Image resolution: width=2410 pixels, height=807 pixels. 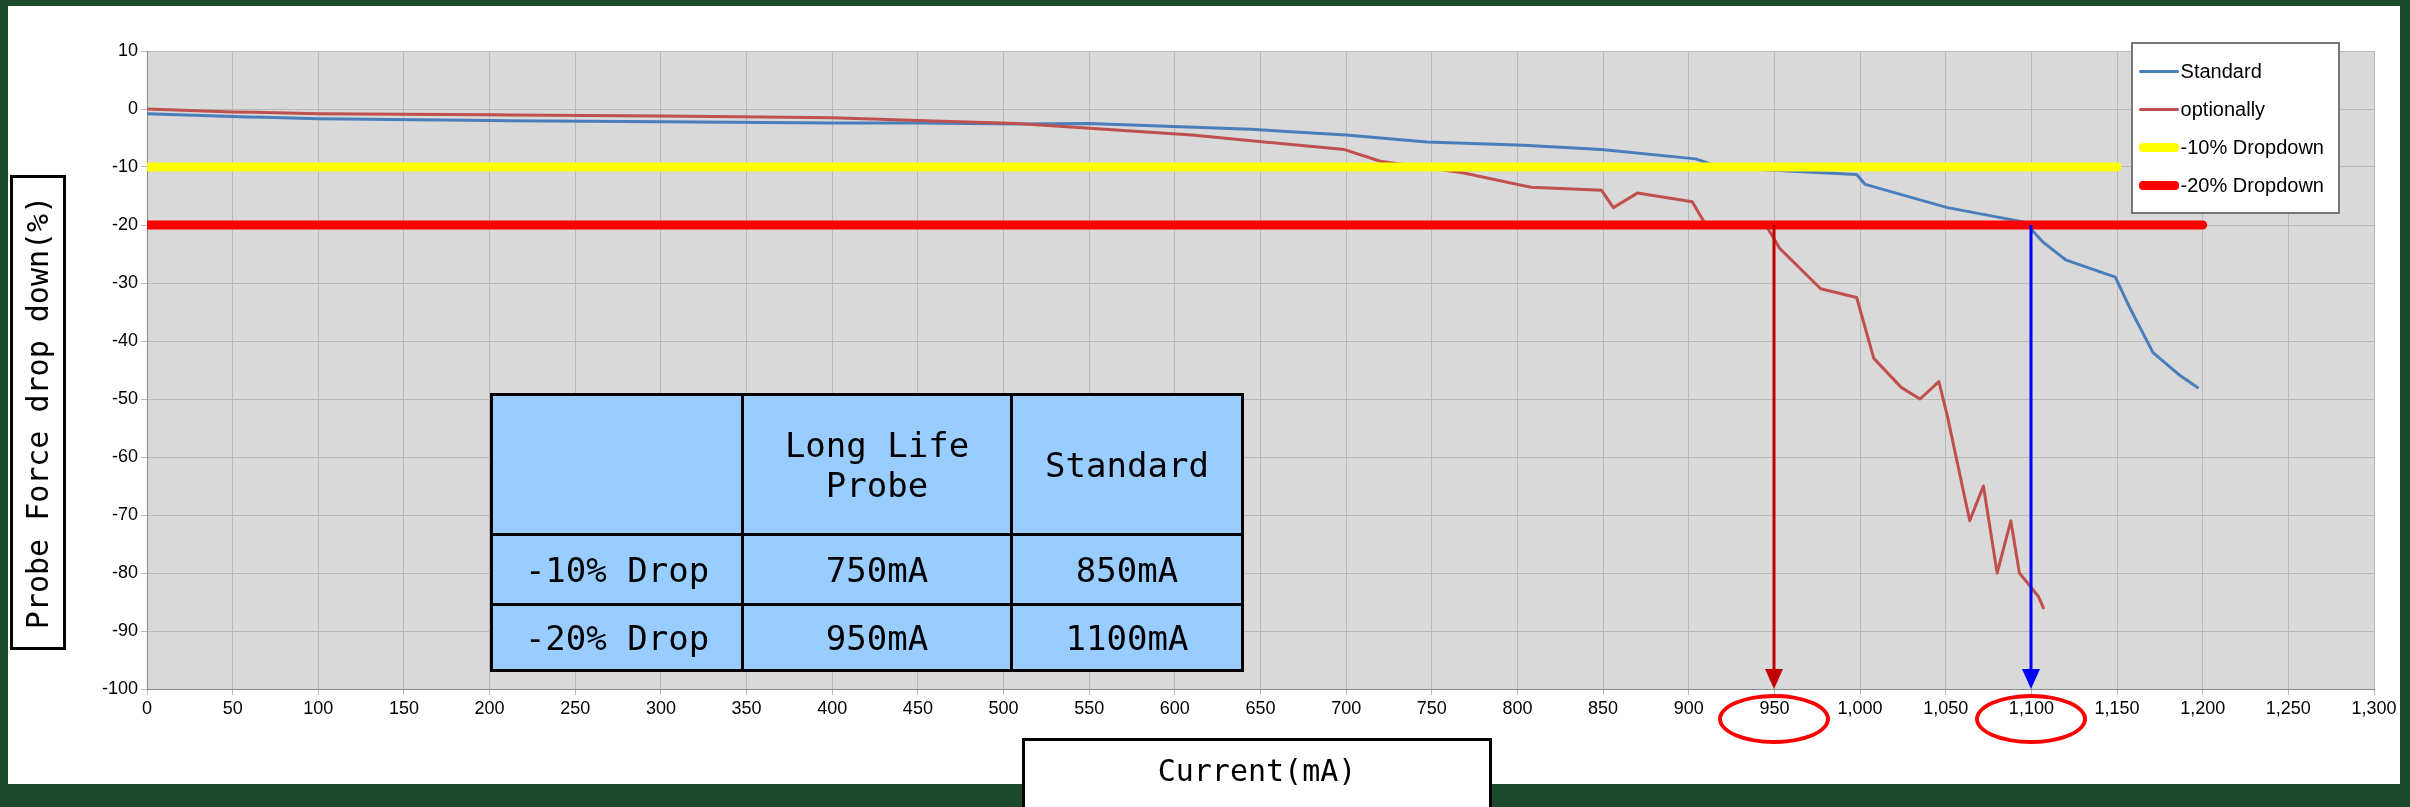 What do you see at coordinates (124, 629) in the screenshot?
I see `y-tick-label: -90` at bounding box center [124, 629].